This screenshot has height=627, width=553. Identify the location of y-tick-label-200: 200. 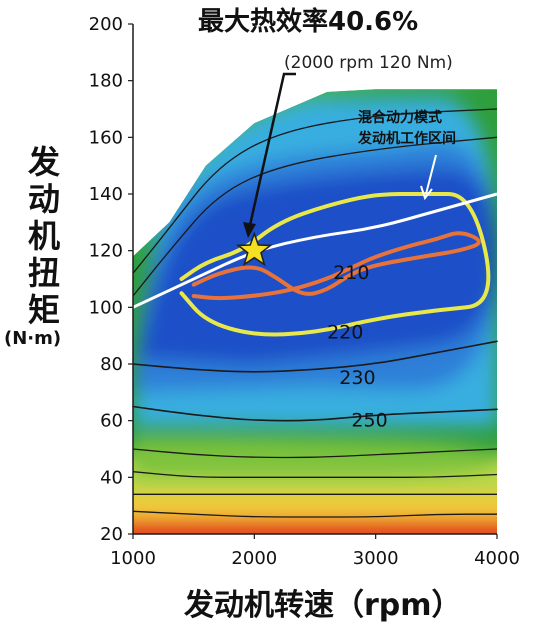
(106, 24).